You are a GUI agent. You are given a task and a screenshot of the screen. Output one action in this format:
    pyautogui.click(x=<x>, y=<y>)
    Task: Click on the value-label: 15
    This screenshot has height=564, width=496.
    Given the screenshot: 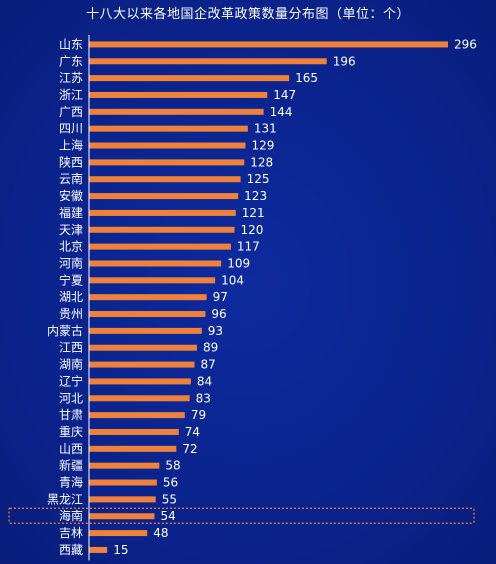 What is the action you would take?
    pyautogui.click(x=120, y=550)
    